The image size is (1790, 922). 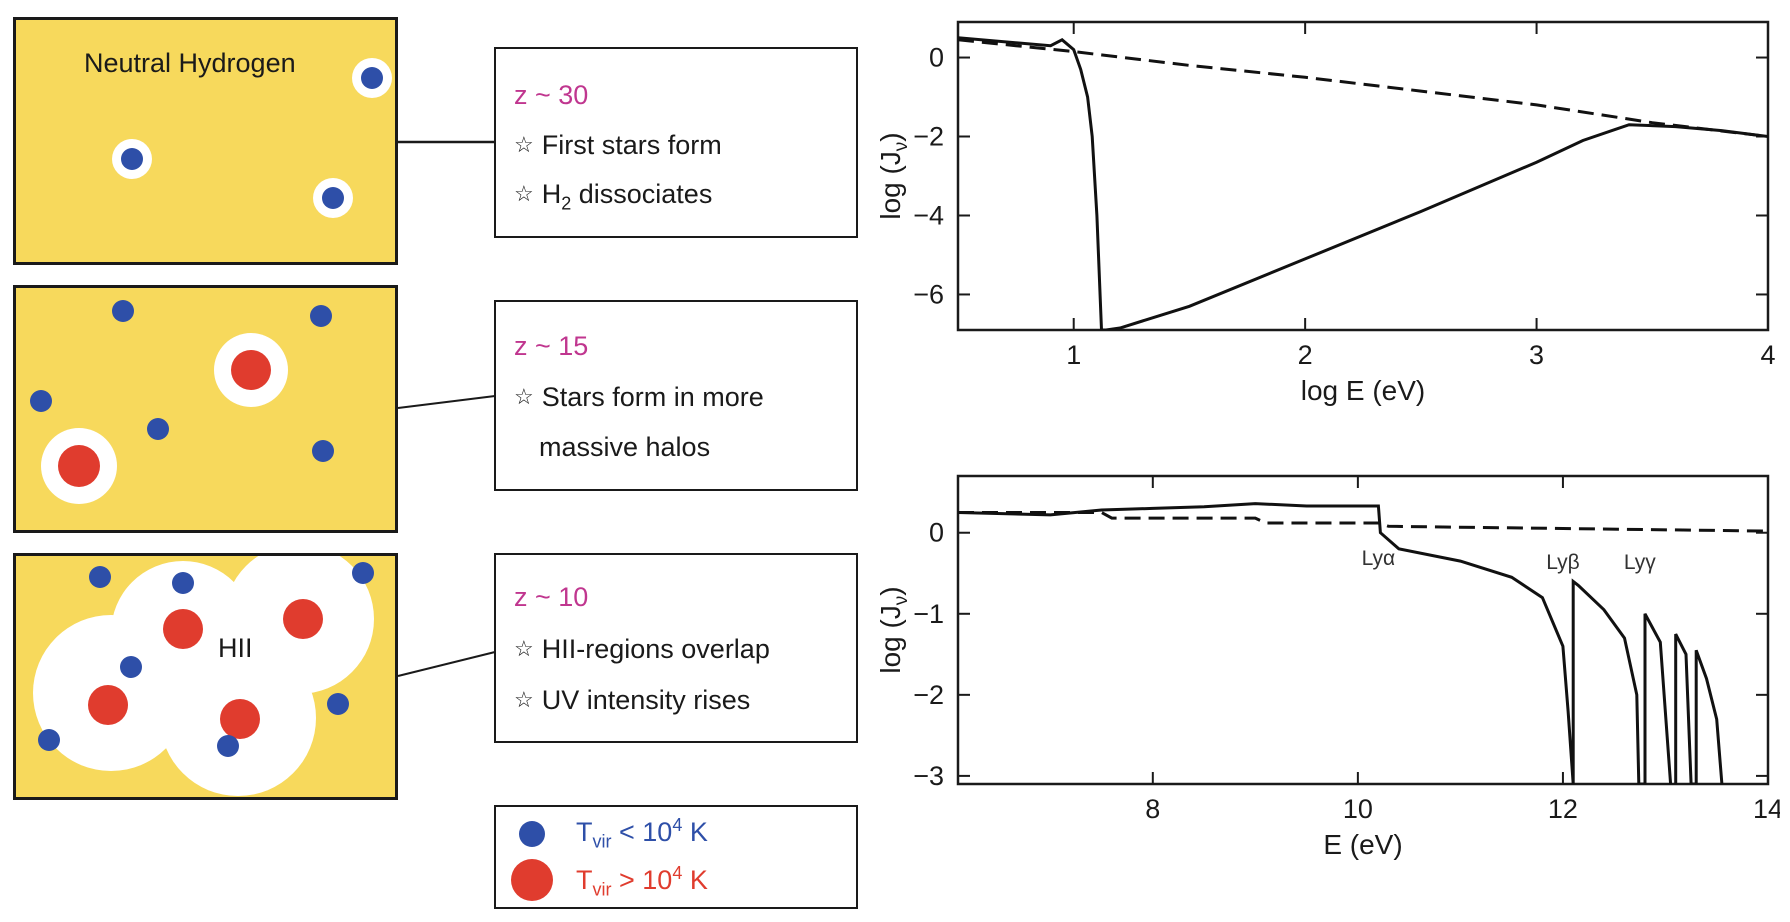 I want to click on panel-1-halos, so click(x=252, y=138).